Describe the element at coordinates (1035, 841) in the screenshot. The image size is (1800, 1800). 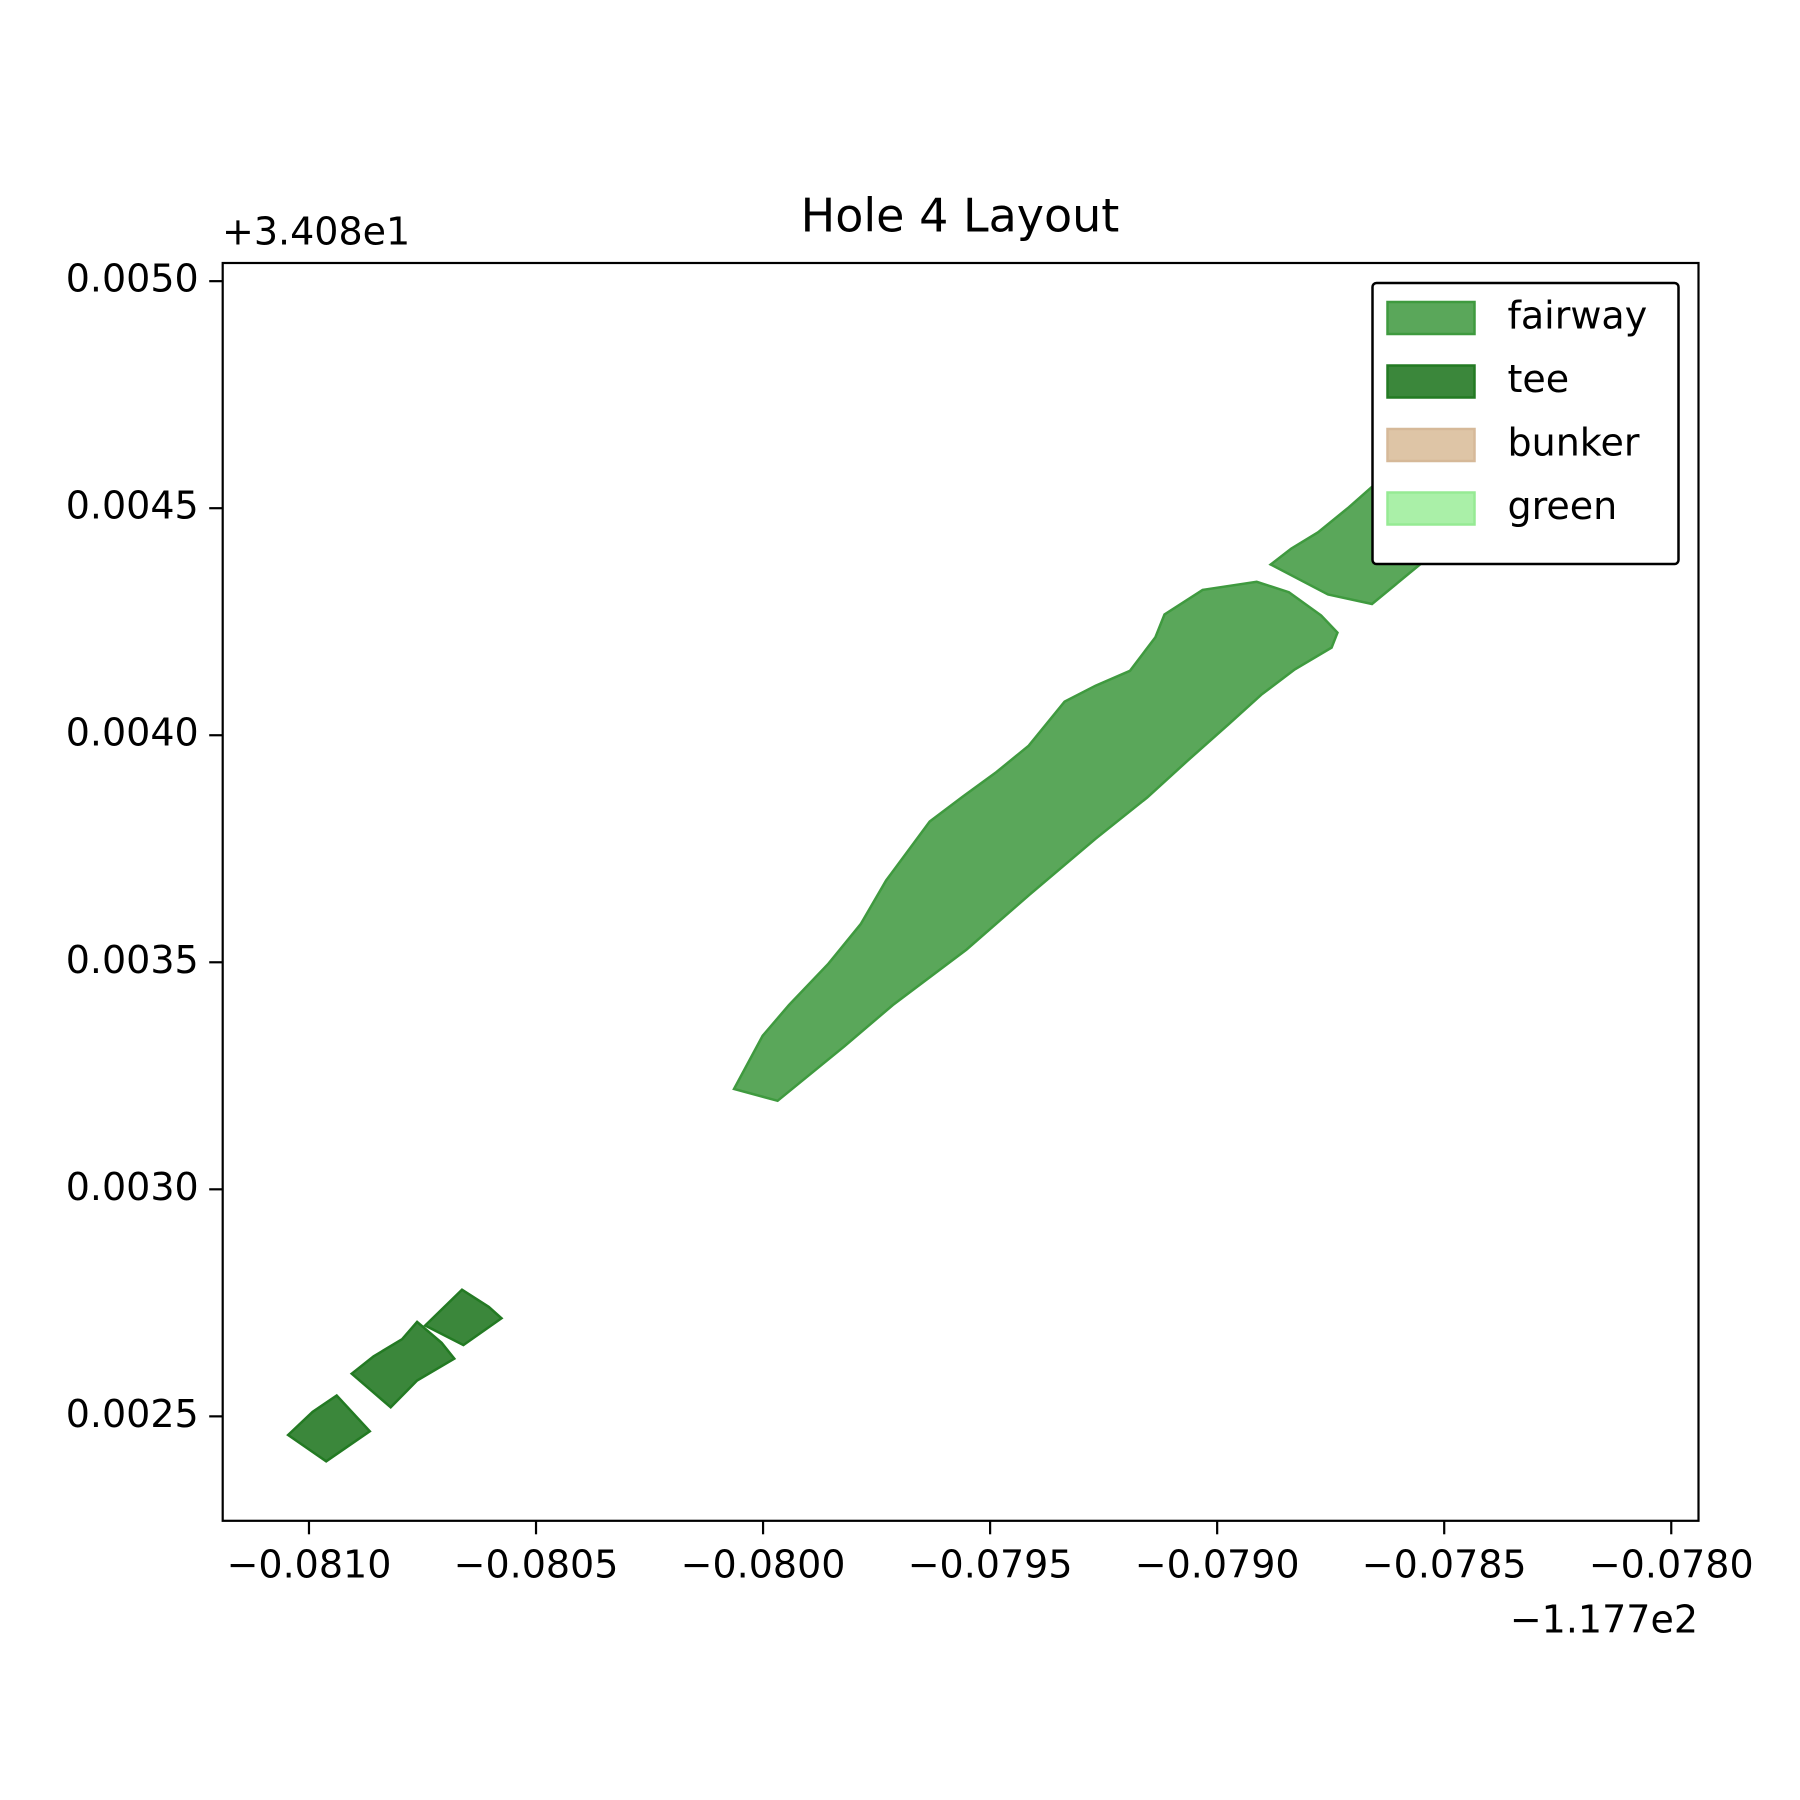
I see `area-fairway` at that location.